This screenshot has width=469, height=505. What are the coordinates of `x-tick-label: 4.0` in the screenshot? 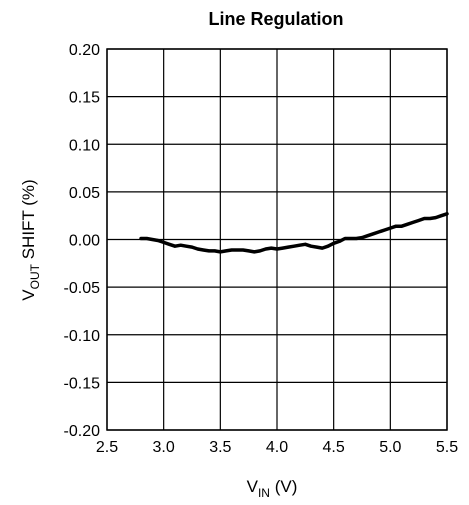 It's located at (277, 447).